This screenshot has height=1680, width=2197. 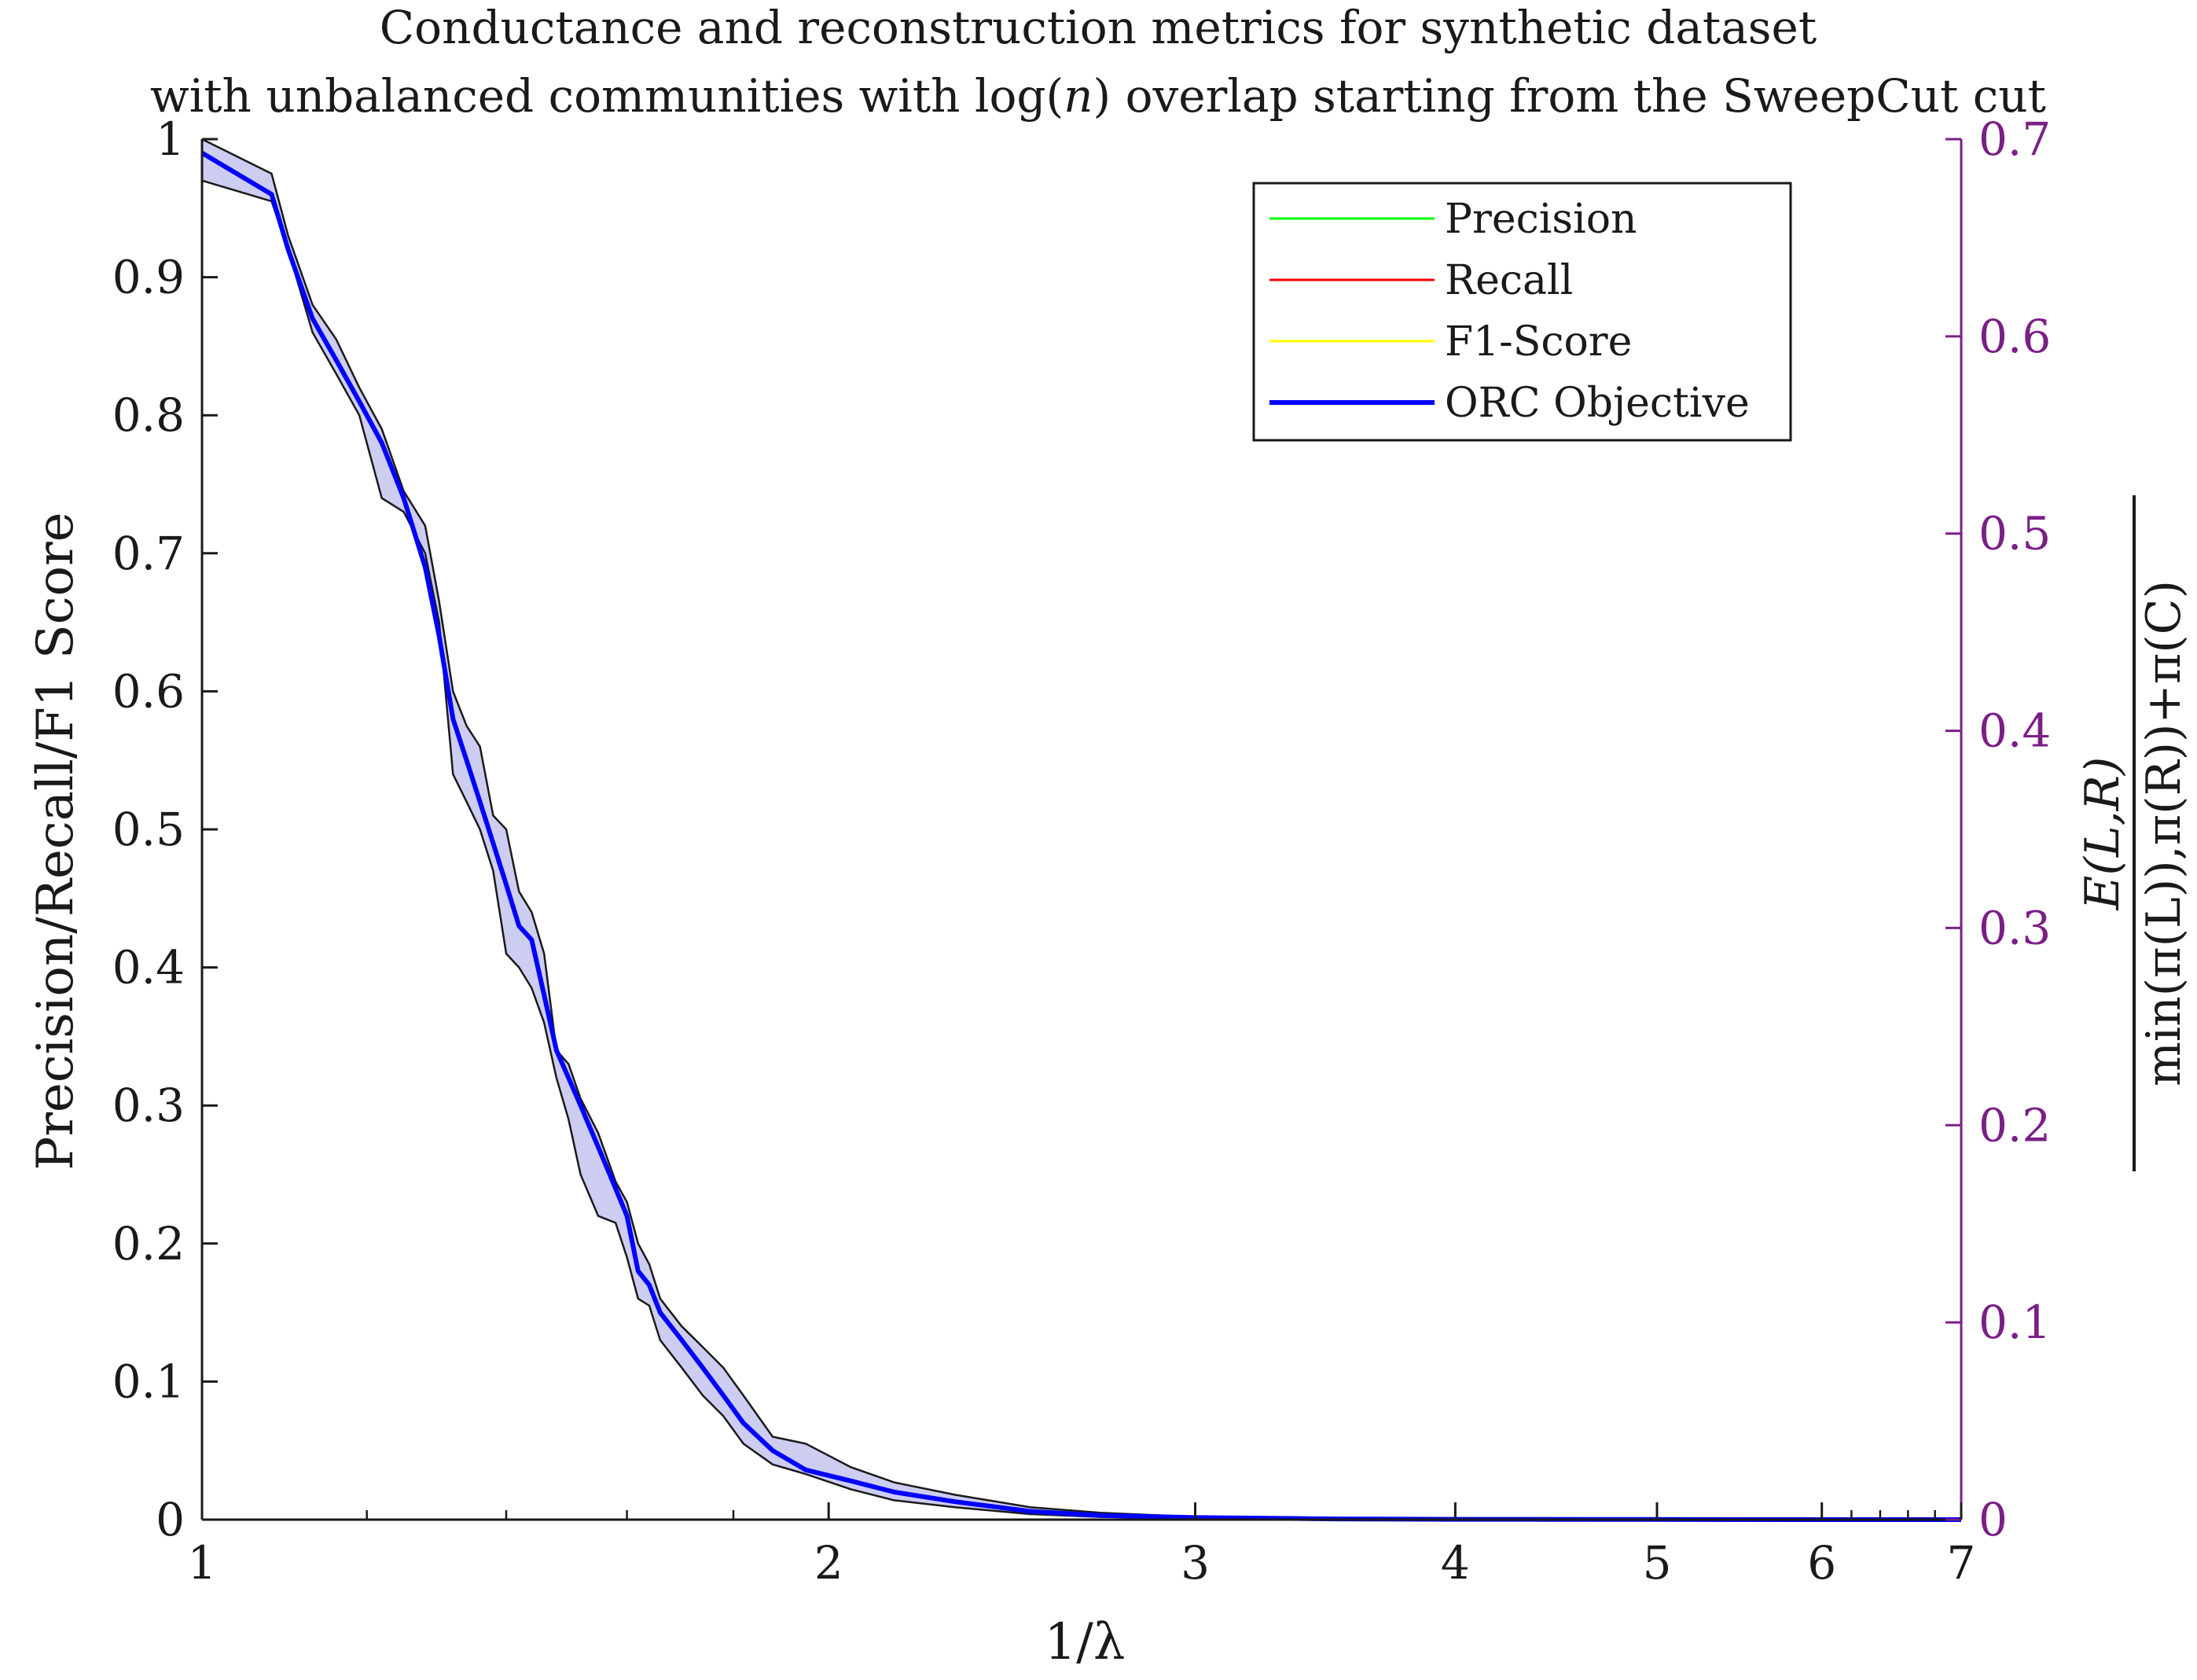 What do you see at coordinates (2133, 833) in the screenshot?
I see `right-axis-label: E(L,R) min(π(L)),π(R))+π(C)` at bounding box center [2133, 833].